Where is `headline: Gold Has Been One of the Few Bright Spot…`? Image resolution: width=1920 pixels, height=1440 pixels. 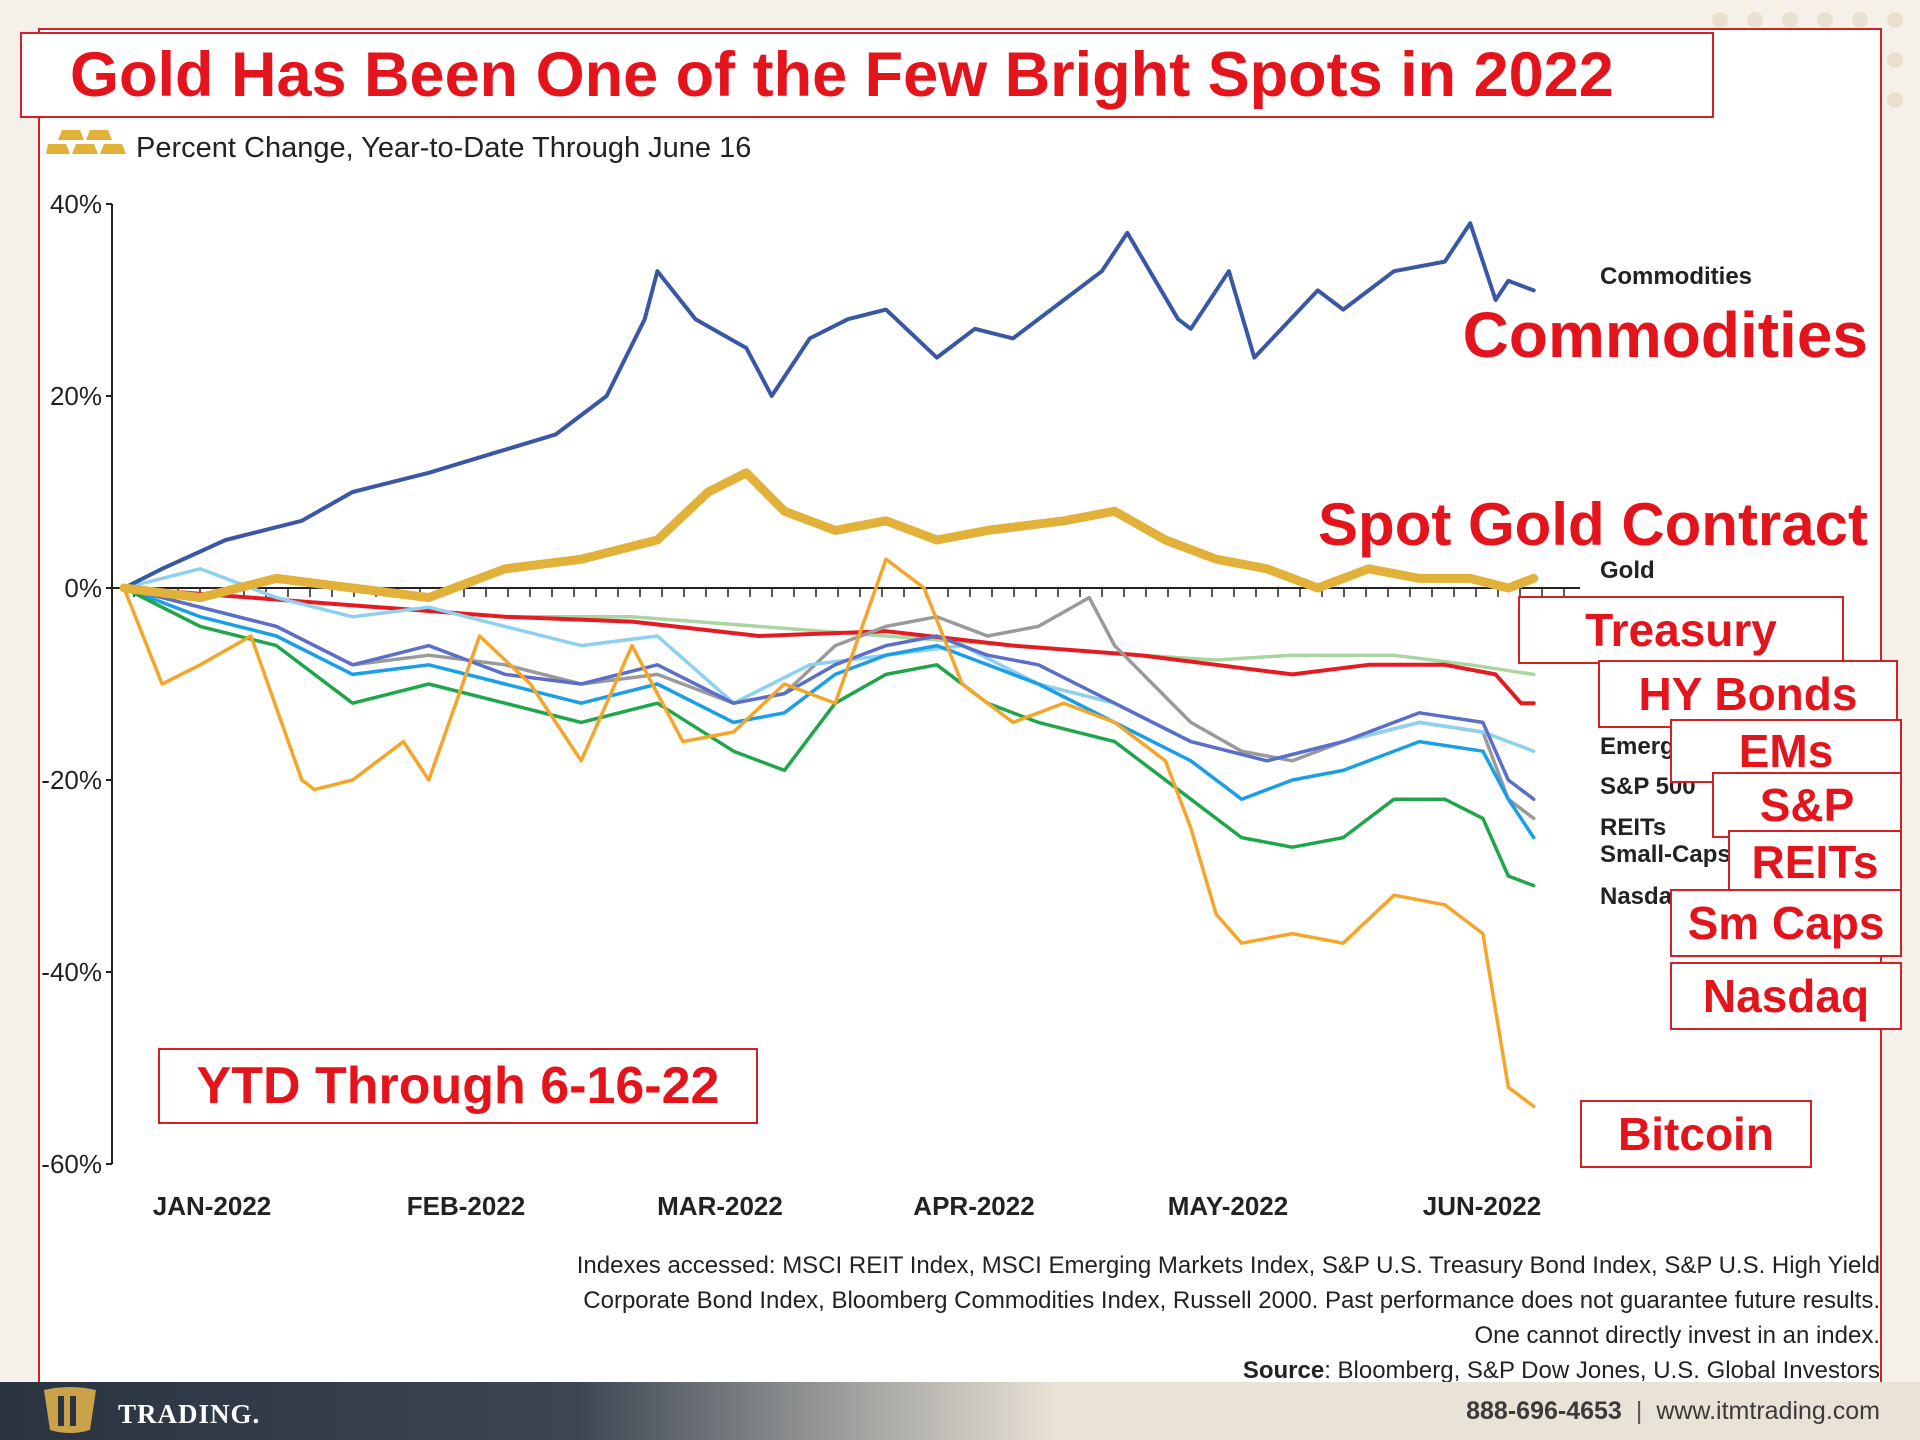
headline: Gold Has Been One of the Few Bright Spot… is located at coordinates (867, 75).